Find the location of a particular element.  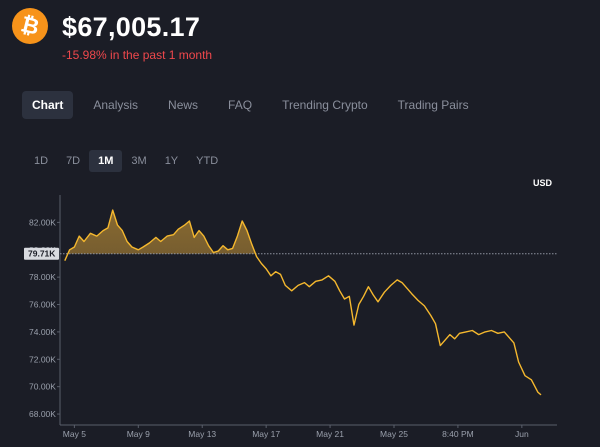

y-tick-label: 74.00K is located at coordinates (42, 332).